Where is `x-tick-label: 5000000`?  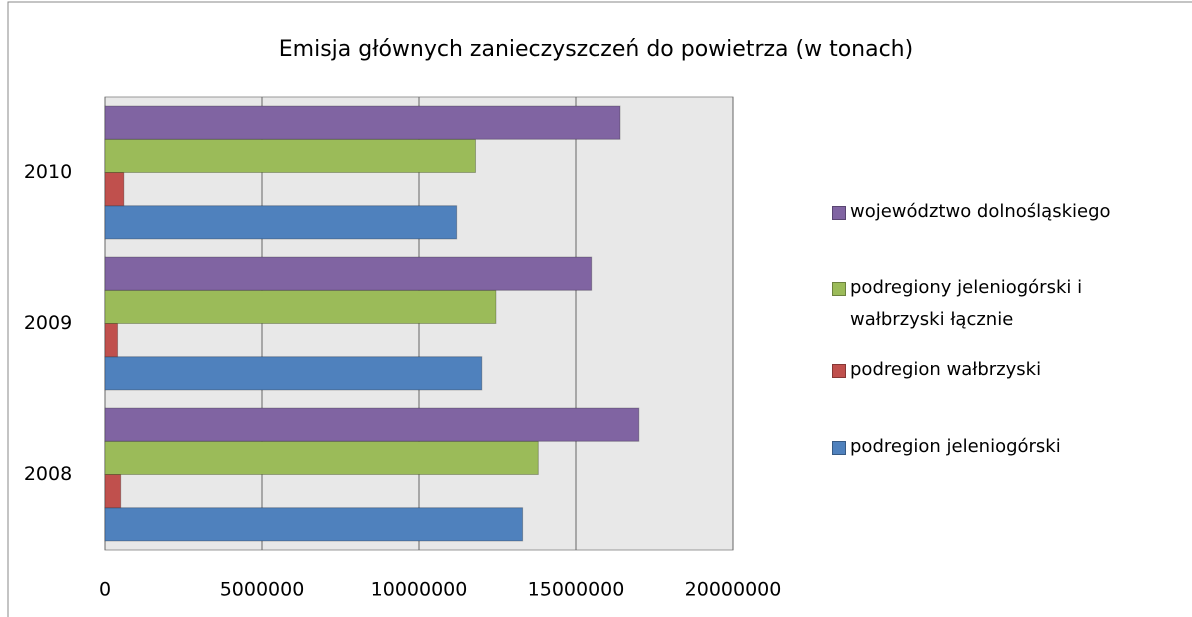 x-tick-label: 5000000 is located at coordinates (262, 590).